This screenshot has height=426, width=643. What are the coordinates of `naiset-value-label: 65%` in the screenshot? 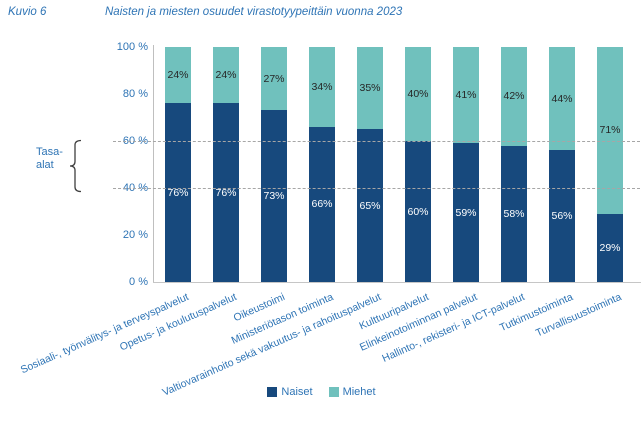 It's located at (370, 205).